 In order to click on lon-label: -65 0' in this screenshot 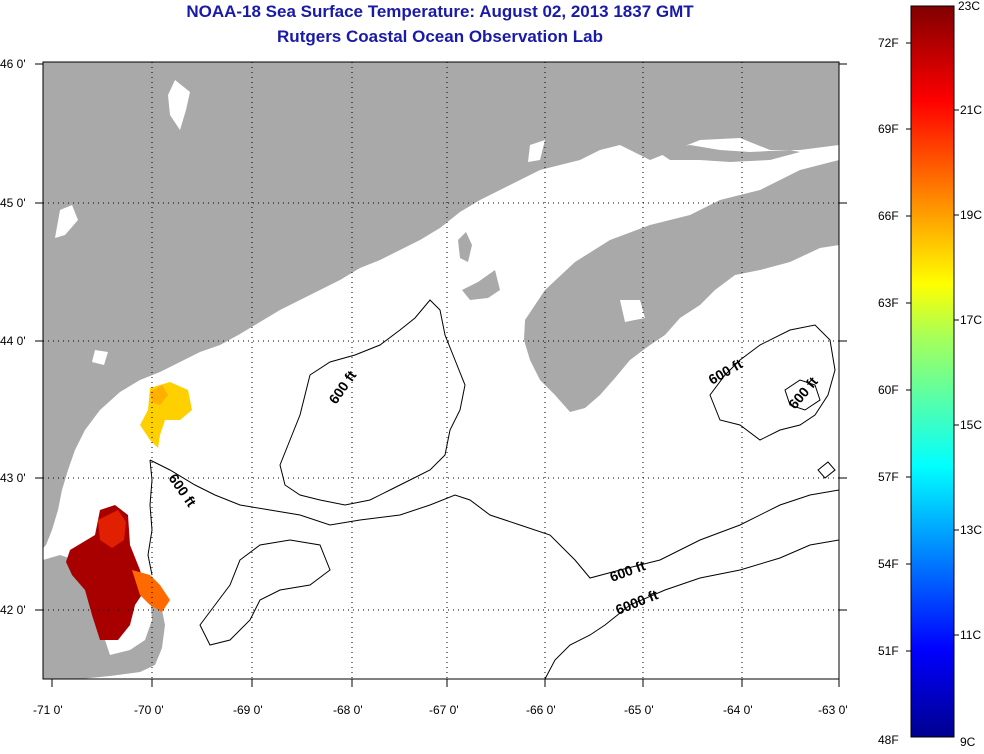, I will do `click(639, 710)`.